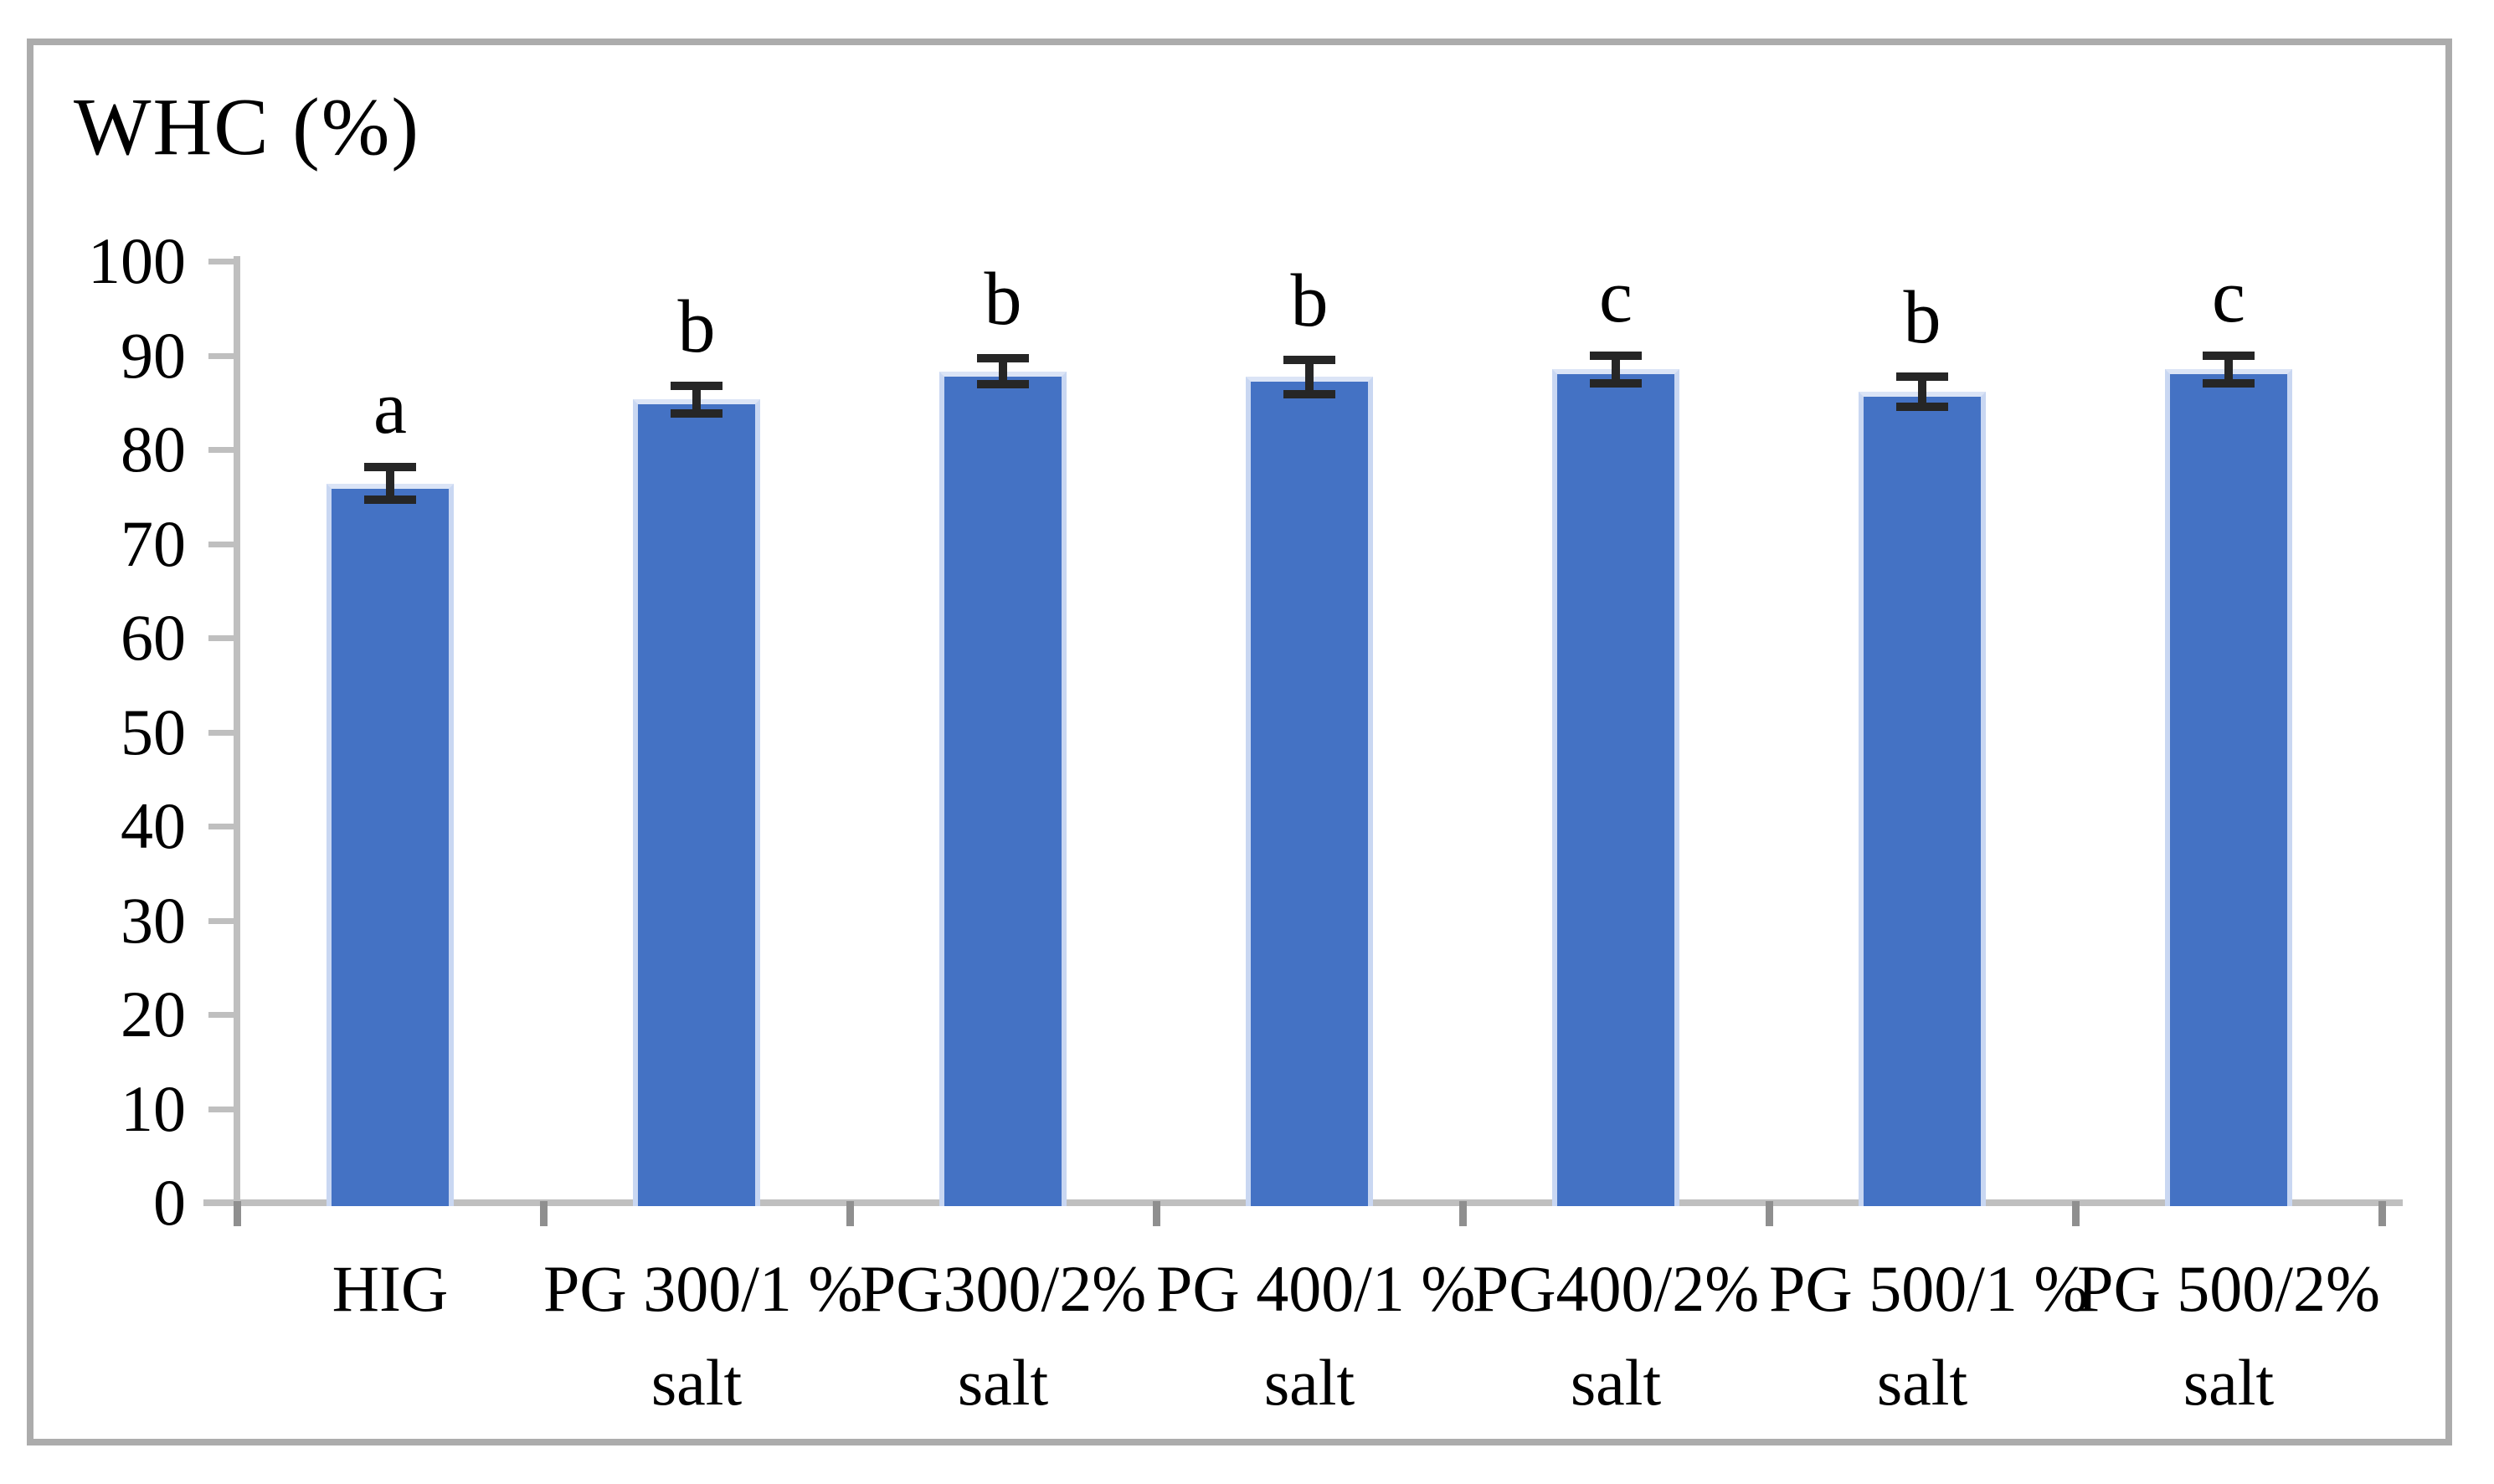  I want to click on x-axis-category-label: PG 500/1 % salt, so click(1929, 1336).